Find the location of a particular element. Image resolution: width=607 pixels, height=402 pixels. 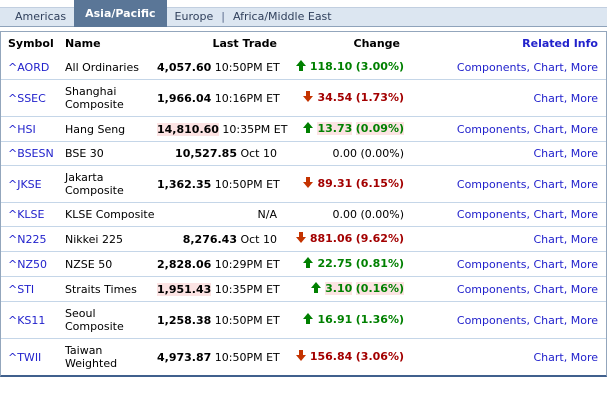

tab-americas: Americas is located at coordinates (41, 16).